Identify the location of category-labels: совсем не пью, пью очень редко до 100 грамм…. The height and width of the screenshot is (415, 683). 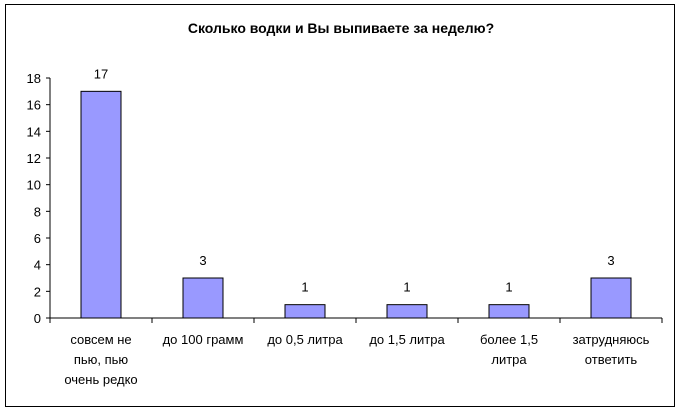
(356, 359).